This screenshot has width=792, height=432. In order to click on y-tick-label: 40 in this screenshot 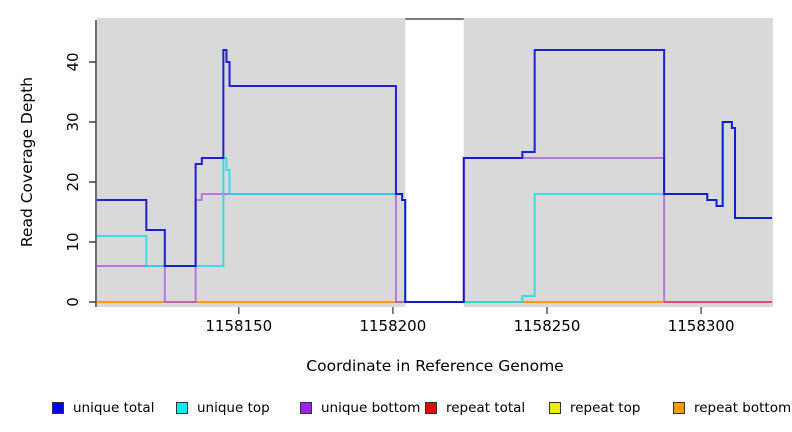, I will do `click(73, 62)`.